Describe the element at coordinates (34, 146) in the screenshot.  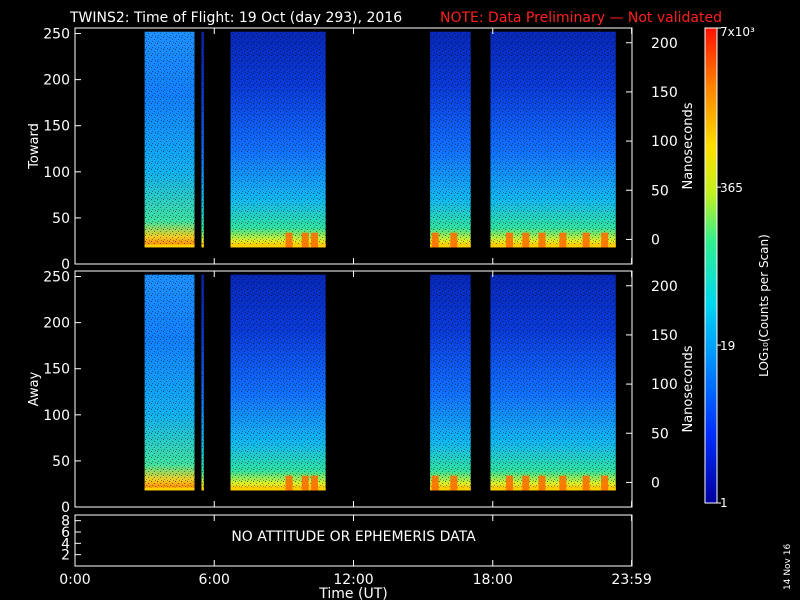
I see `y-axis-label: Toward` at that location.